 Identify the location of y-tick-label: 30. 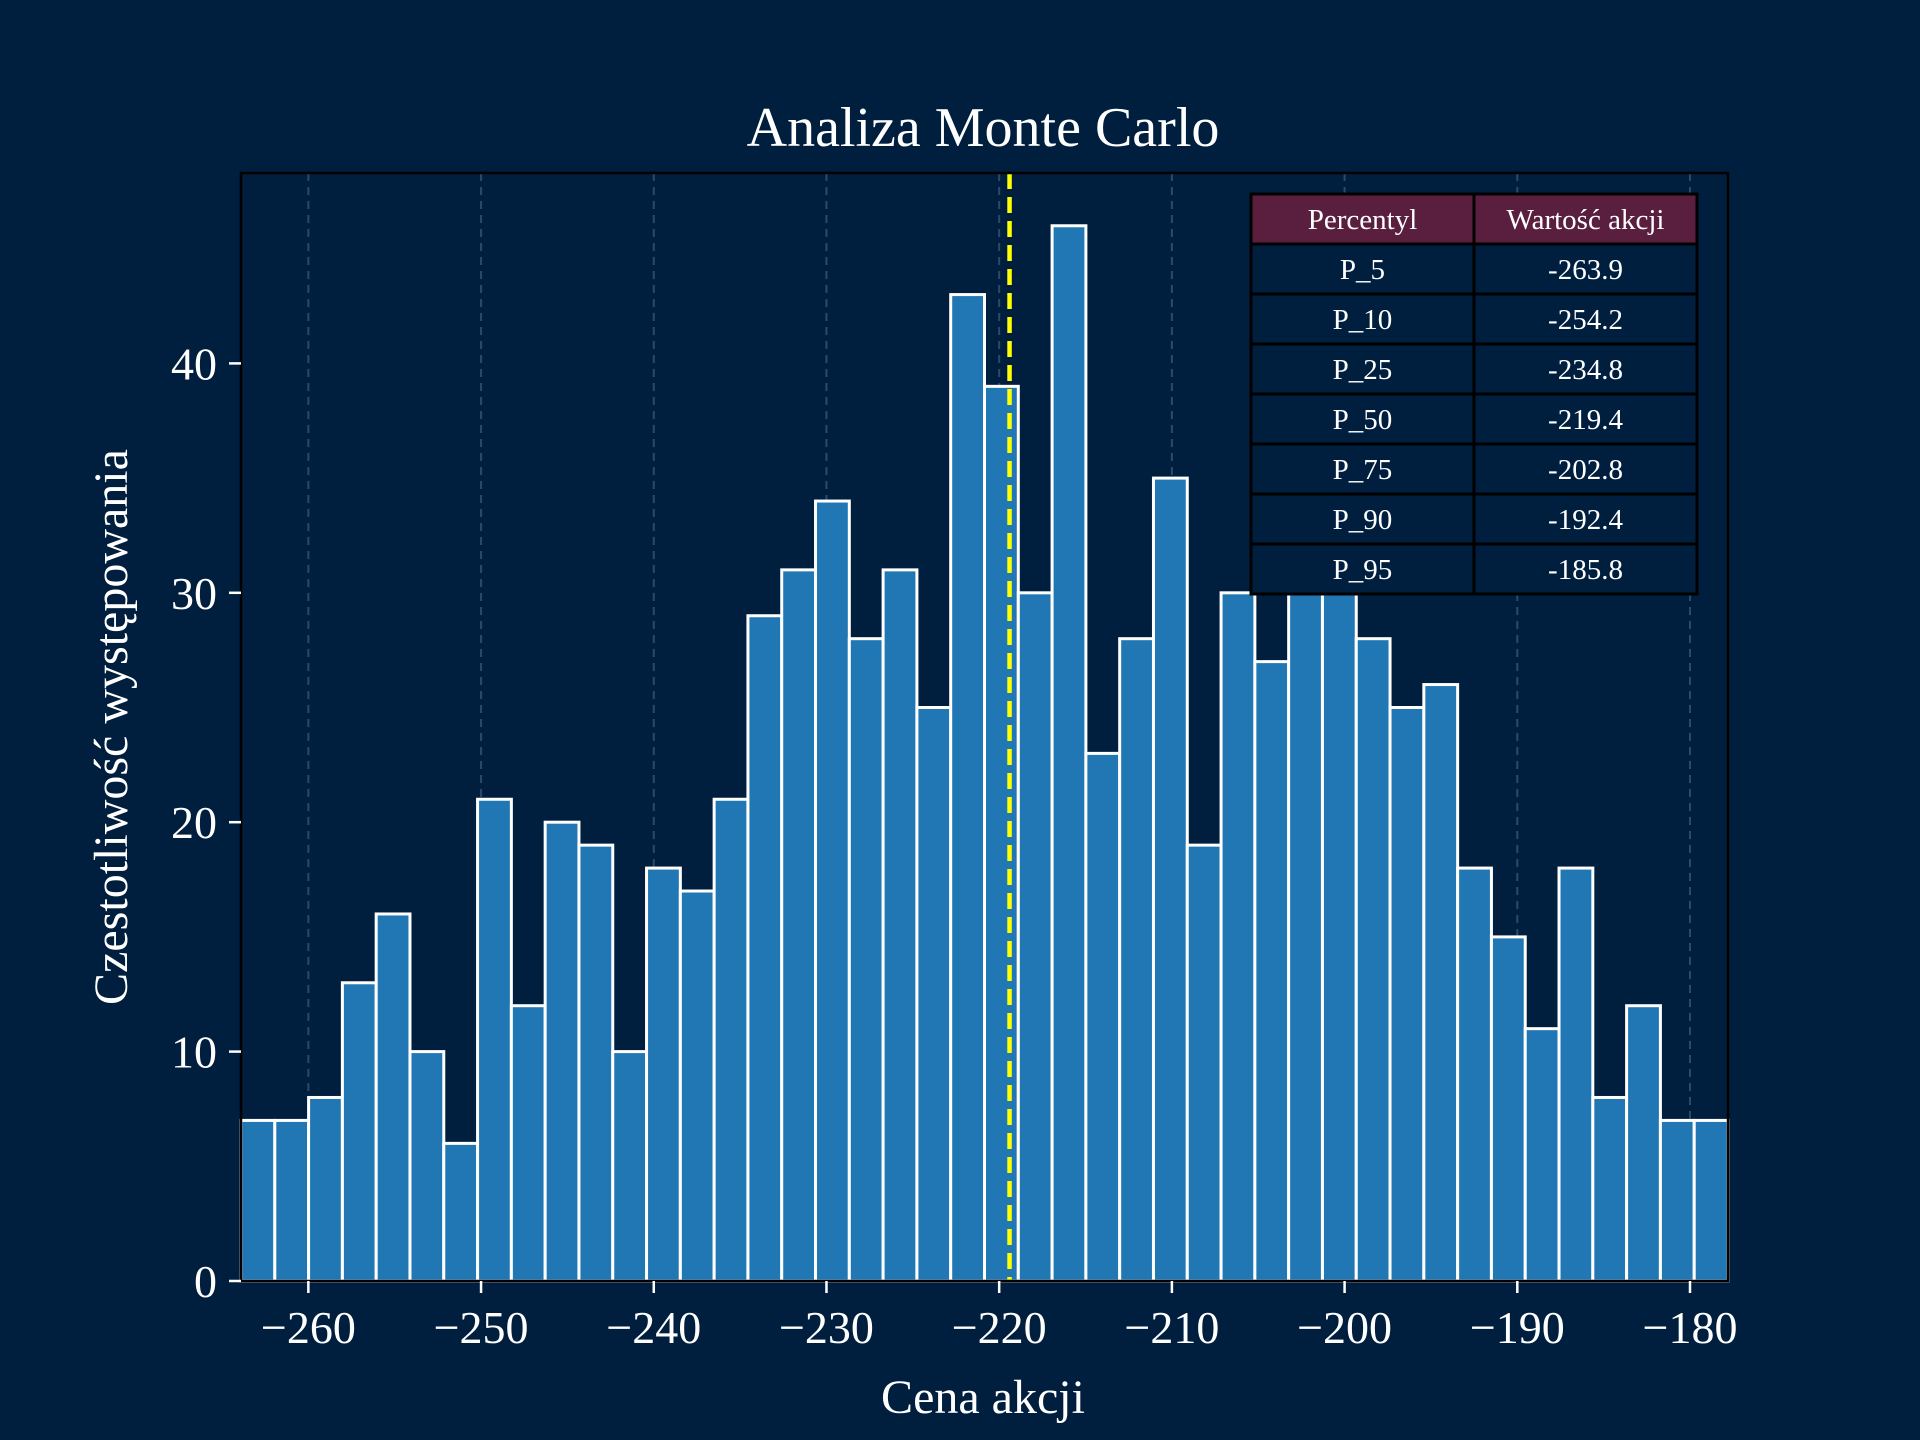
(194, 593).